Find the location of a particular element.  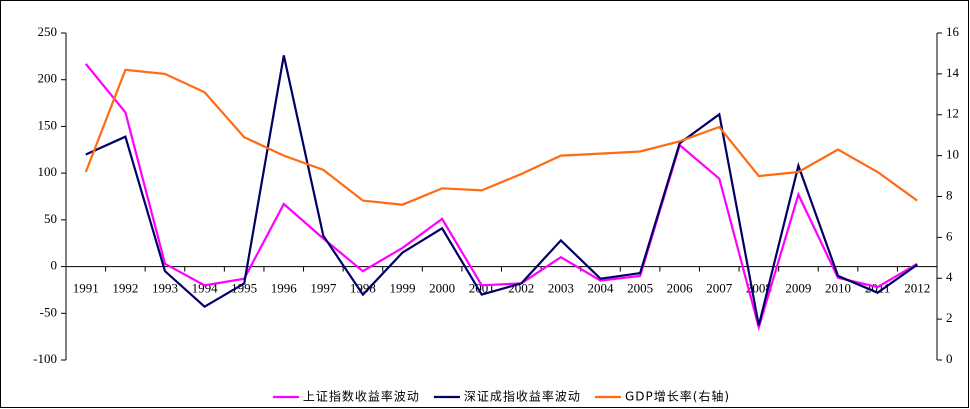

x-tick-label: 2003 is located at coordinates (561, 288).